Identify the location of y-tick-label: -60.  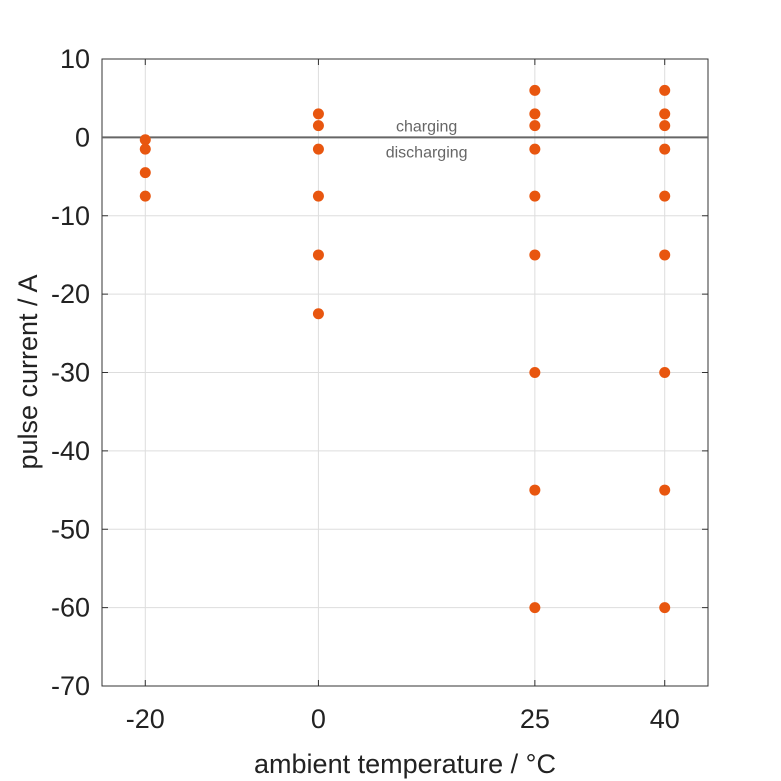
(70, 608).